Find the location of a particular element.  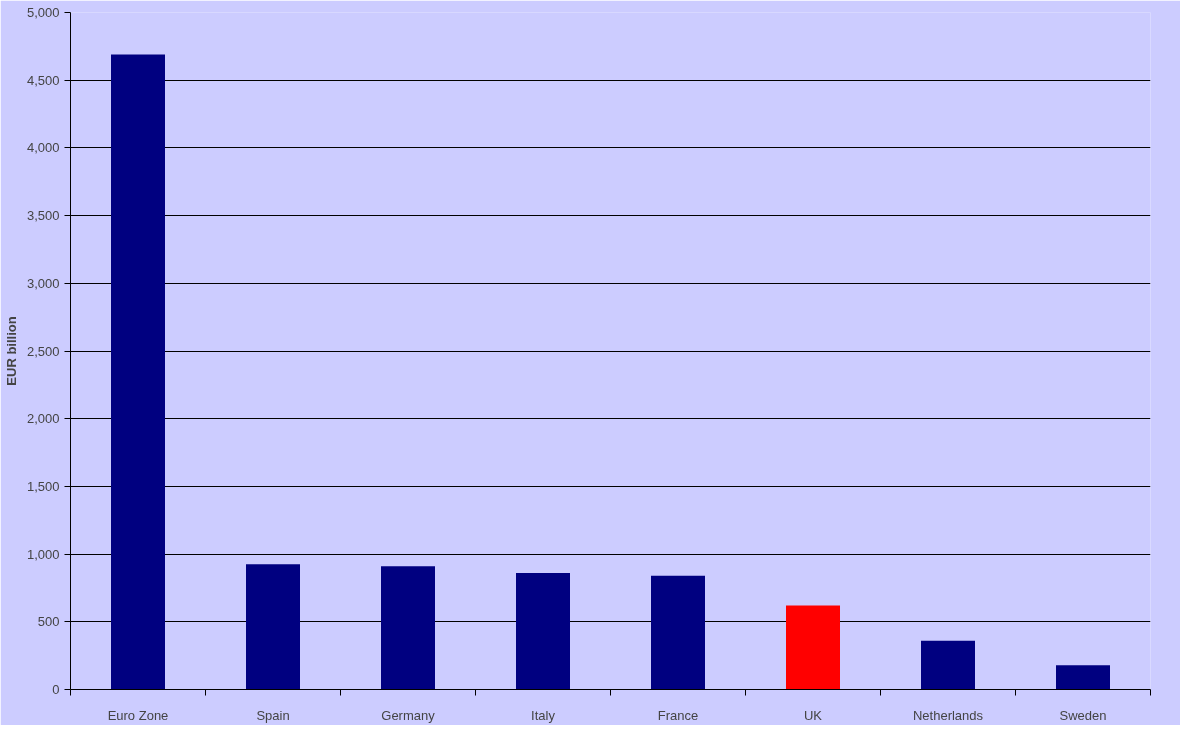

y-tick-label: 1,000 is located at coordinates (43, 554).